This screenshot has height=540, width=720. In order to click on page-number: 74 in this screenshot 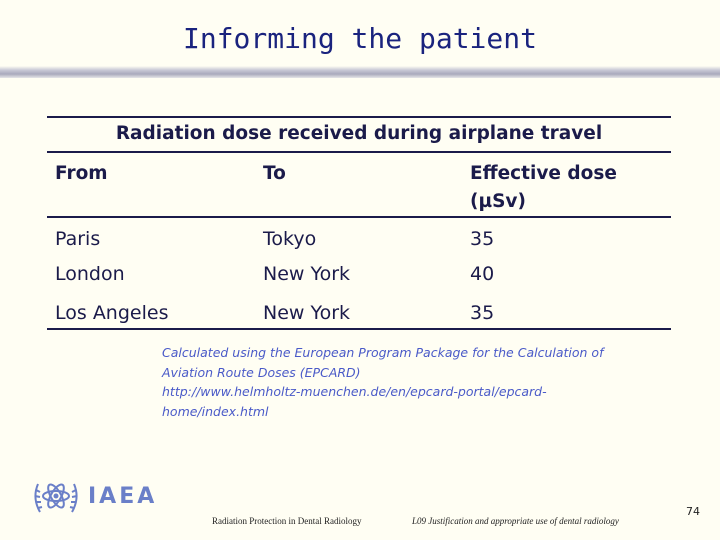, I will do `click(693, 511)`.